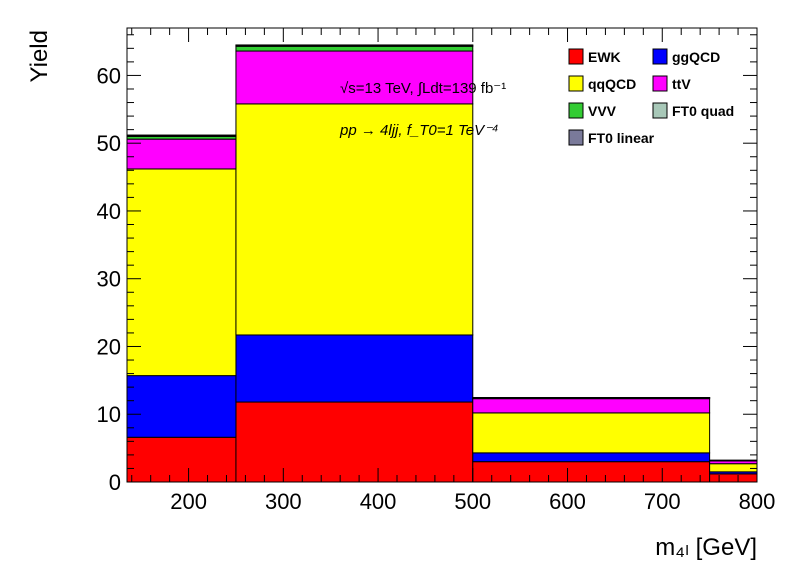 The height and width of the screenshot is (575, 798). I want to click on annotation-process: pp → 4ljj, f_T0=1 TeV⁻⁴, so click(419, 130).